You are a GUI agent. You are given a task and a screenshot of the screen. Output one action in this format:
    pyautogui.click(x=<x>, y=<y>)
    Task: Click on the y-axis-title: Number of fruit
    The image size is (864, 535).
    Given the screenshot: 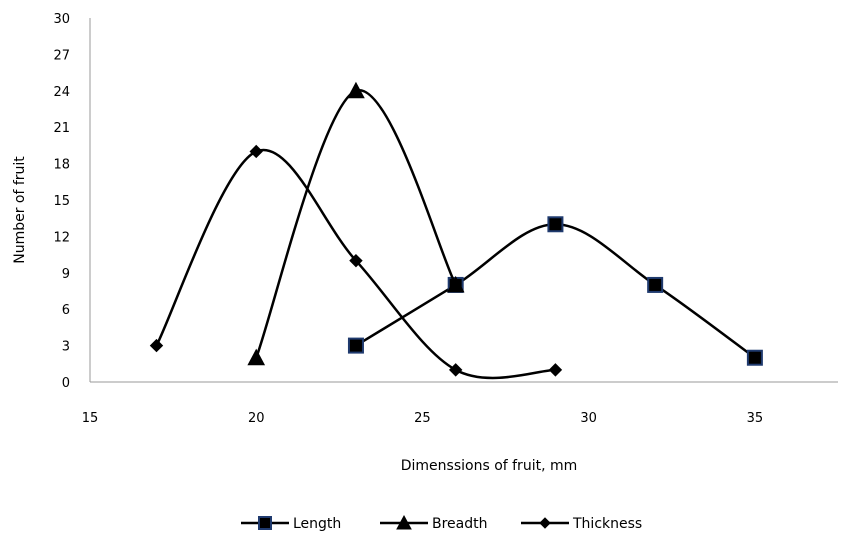 What is the action you would take?
    pyautogui.click(x=20, y=210)
    